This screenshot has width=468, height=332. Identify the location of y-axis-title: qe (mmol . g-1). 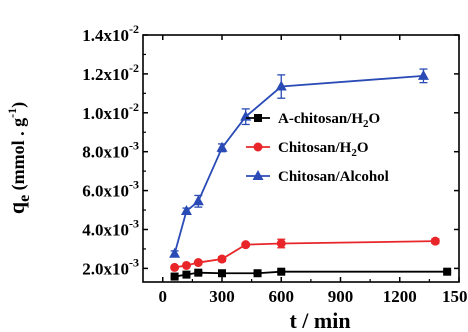
(18, 158).